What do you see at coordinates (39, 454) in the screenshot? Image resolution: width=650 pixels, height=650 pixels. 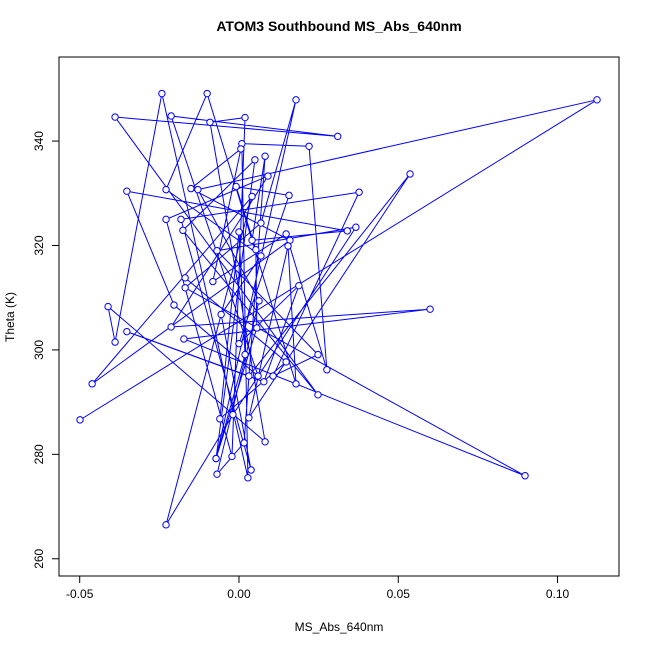 I see `y-tick-label: 280` at bounding box center [39, 454].